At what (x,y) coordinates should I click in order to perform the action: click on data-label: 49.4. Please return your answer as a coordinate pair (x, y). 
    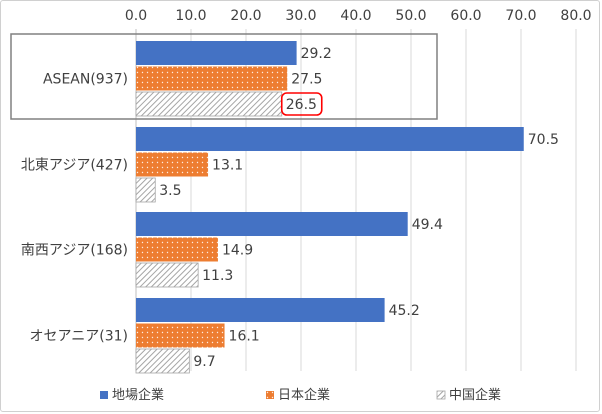
    Looking at the image, I should click on (427, 225).